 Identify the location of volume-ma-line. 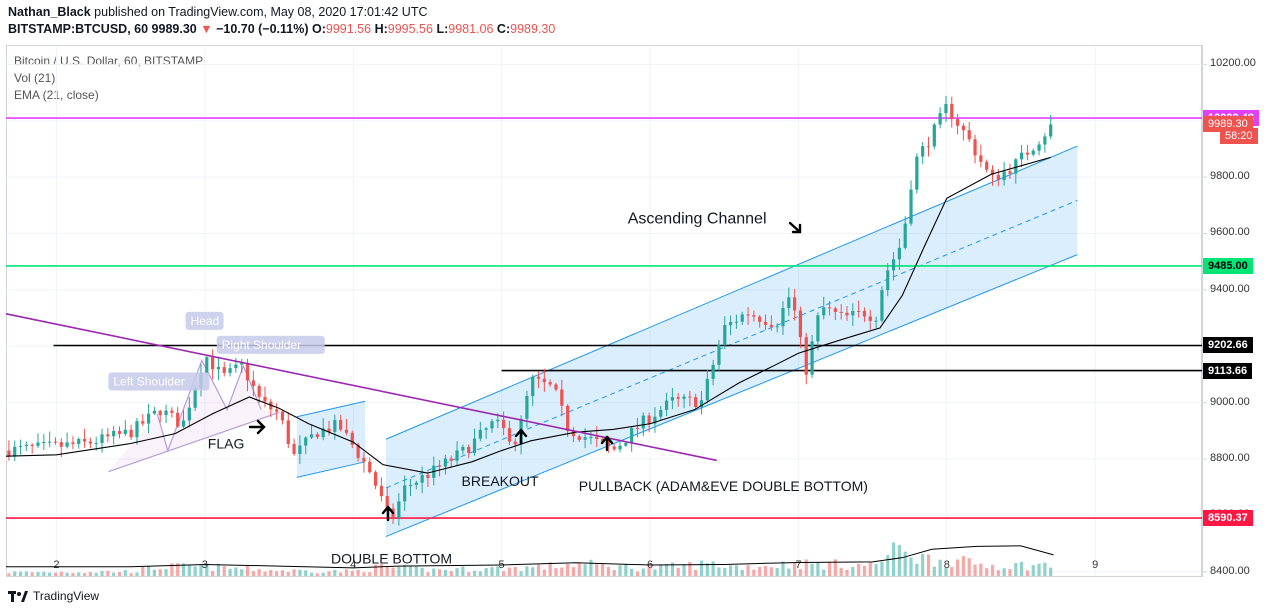
(530, 557).